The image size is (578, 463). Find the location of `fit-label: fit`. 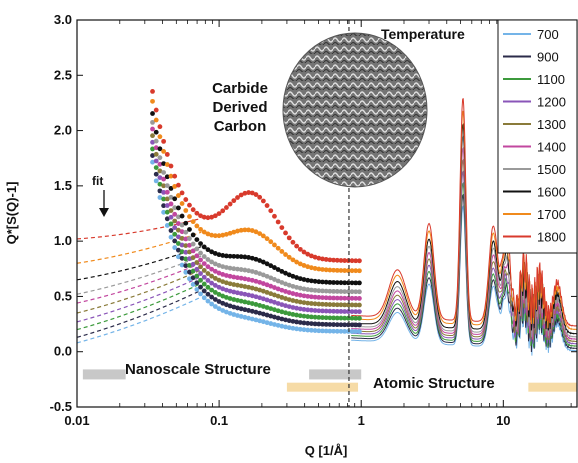

fit-label: fit is located at coordinates (97, 181).